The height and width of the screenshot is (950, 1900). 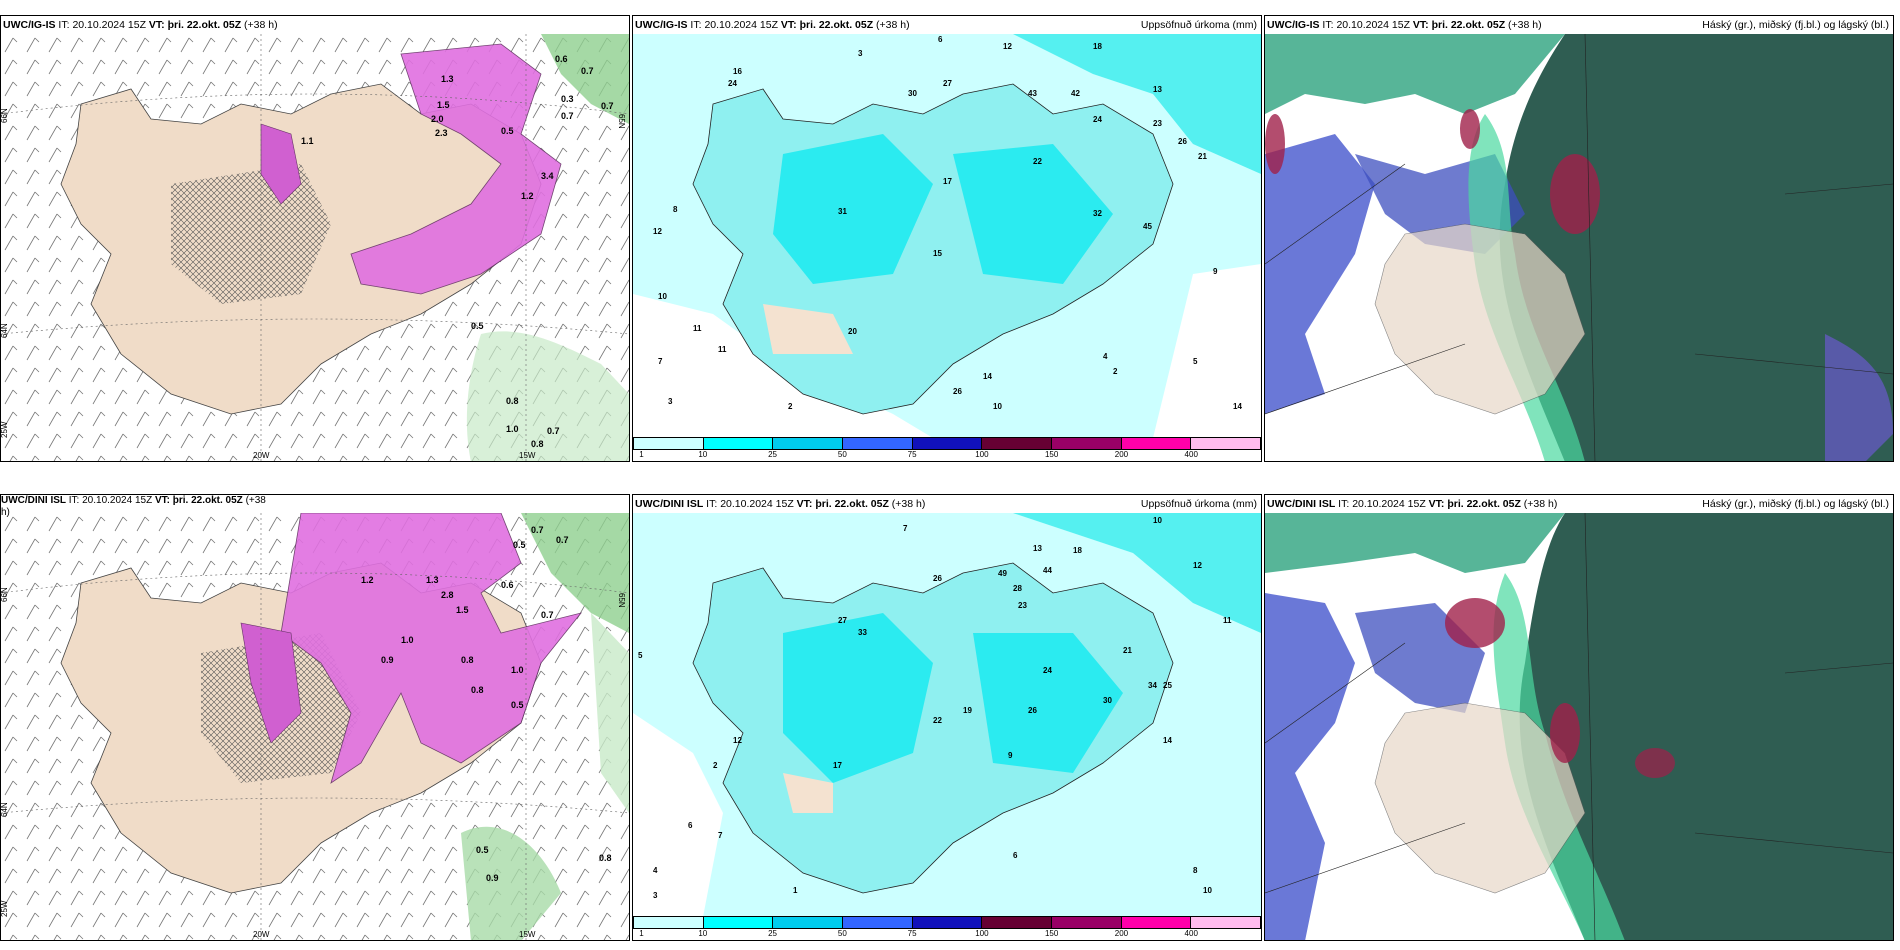 I want to click on model-name: UWC/IG-IS, so click(x=29, y=25).